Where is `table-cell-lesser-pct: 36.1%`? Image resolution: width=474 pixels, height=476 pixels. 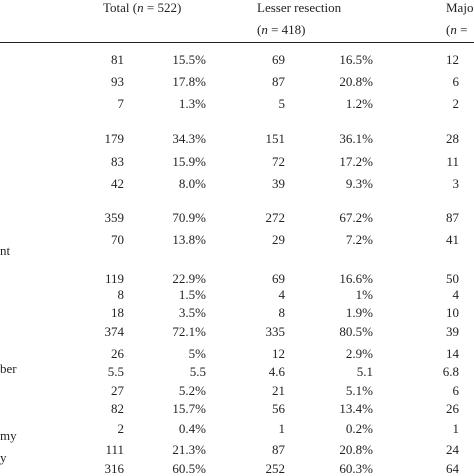
table-cell-lesser-pct: 36.1% is located at coordinates (356, 138).